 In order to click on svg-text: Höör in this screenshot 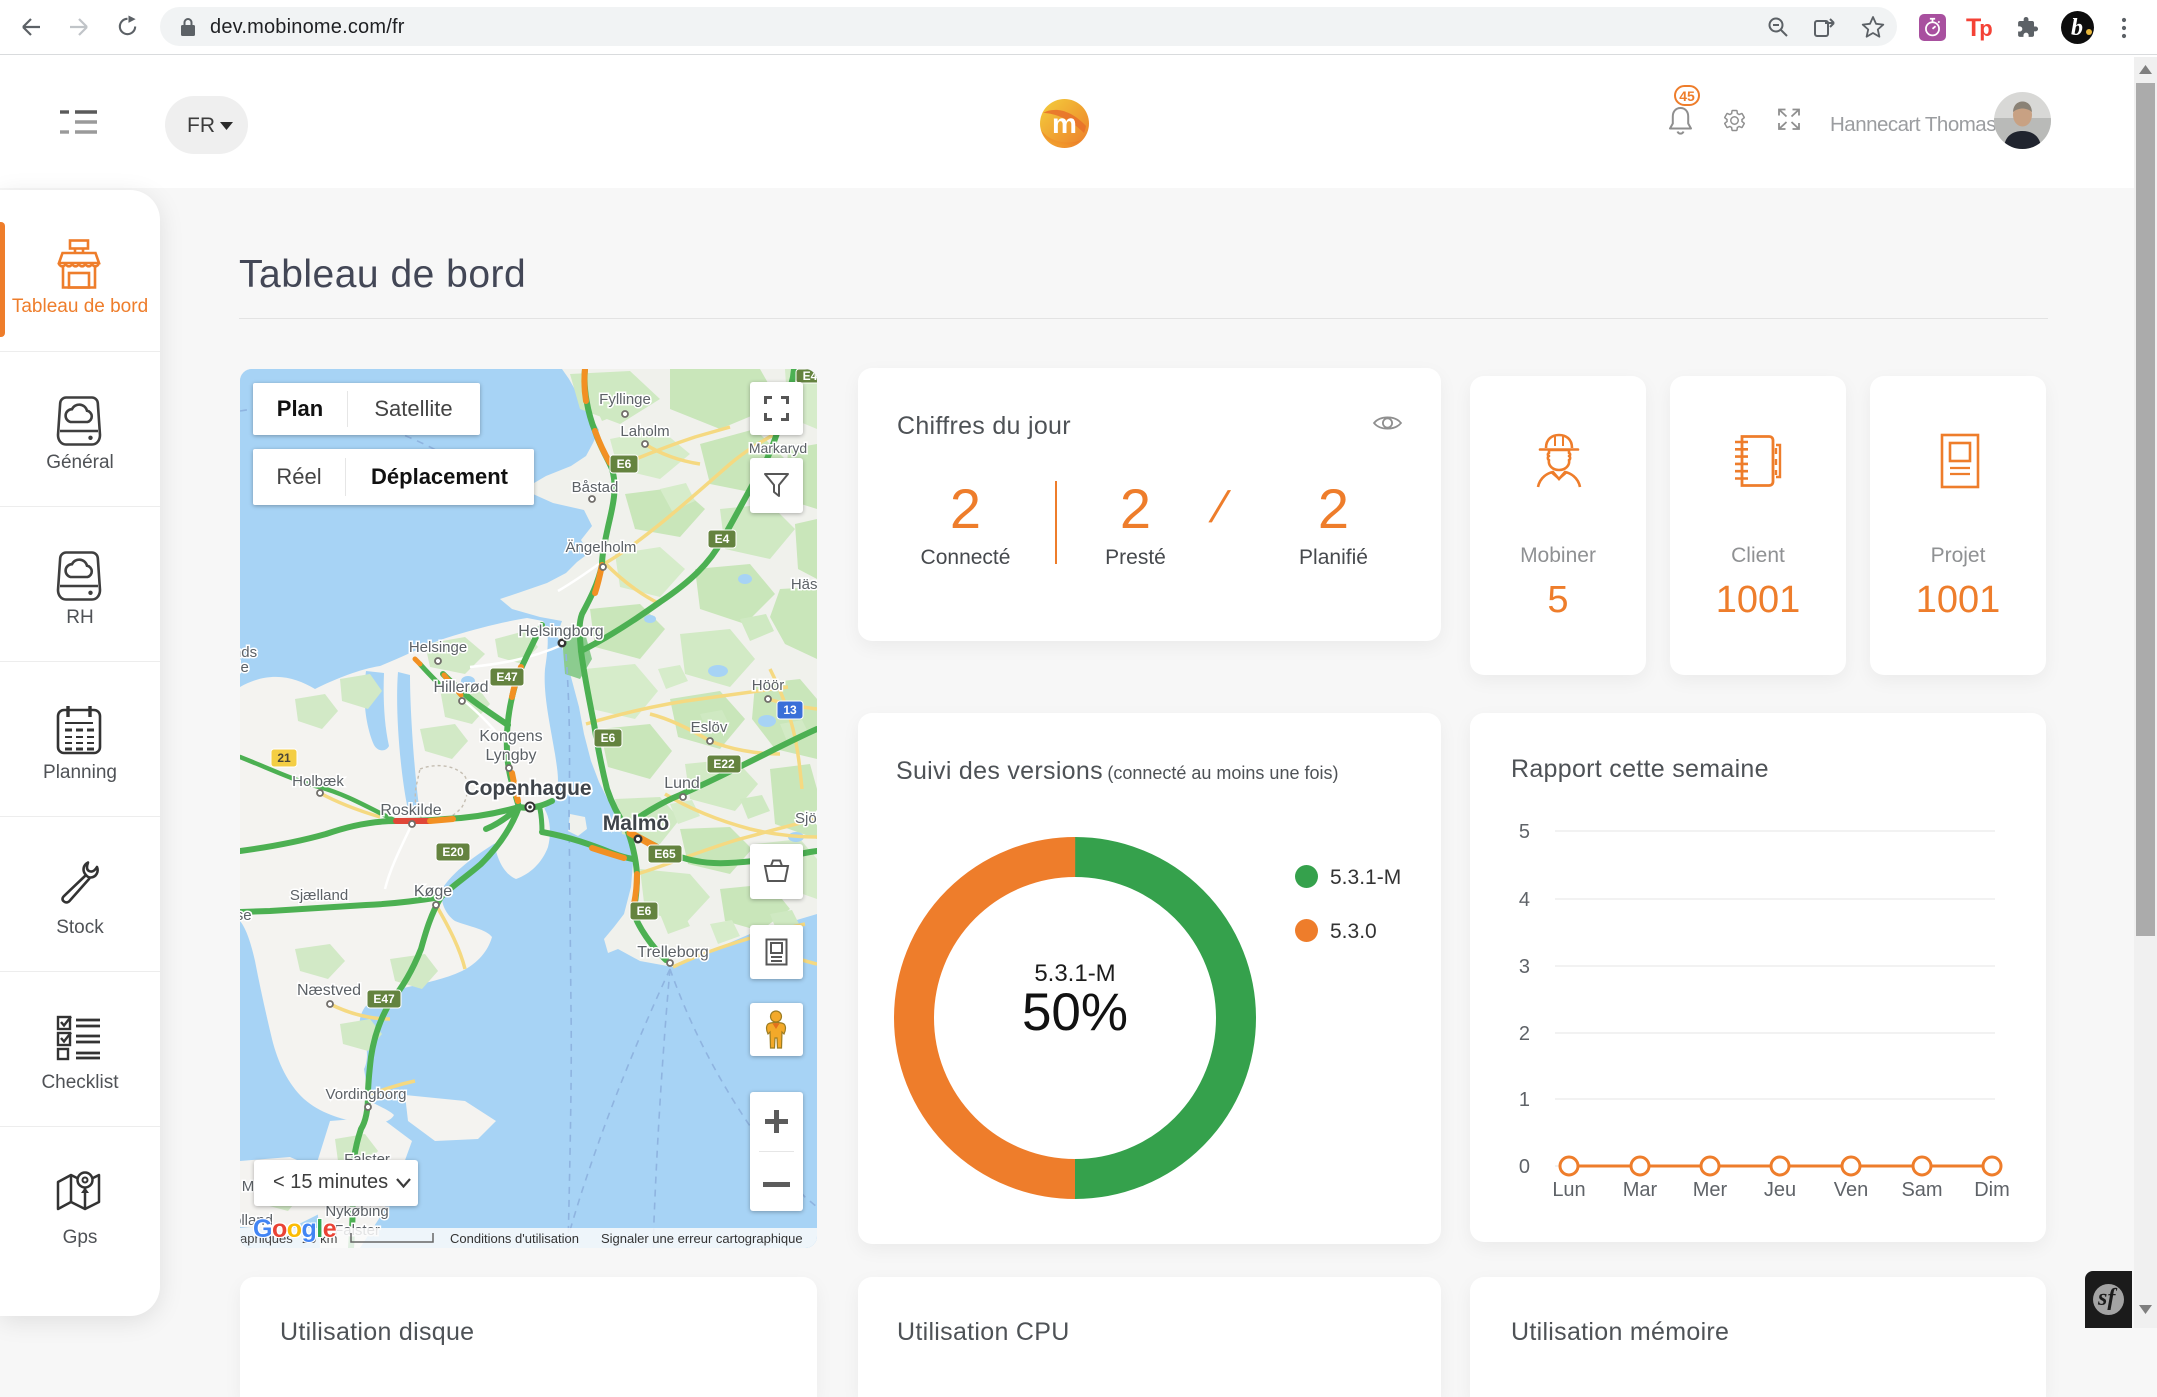, I will do `click(768, 685)`.